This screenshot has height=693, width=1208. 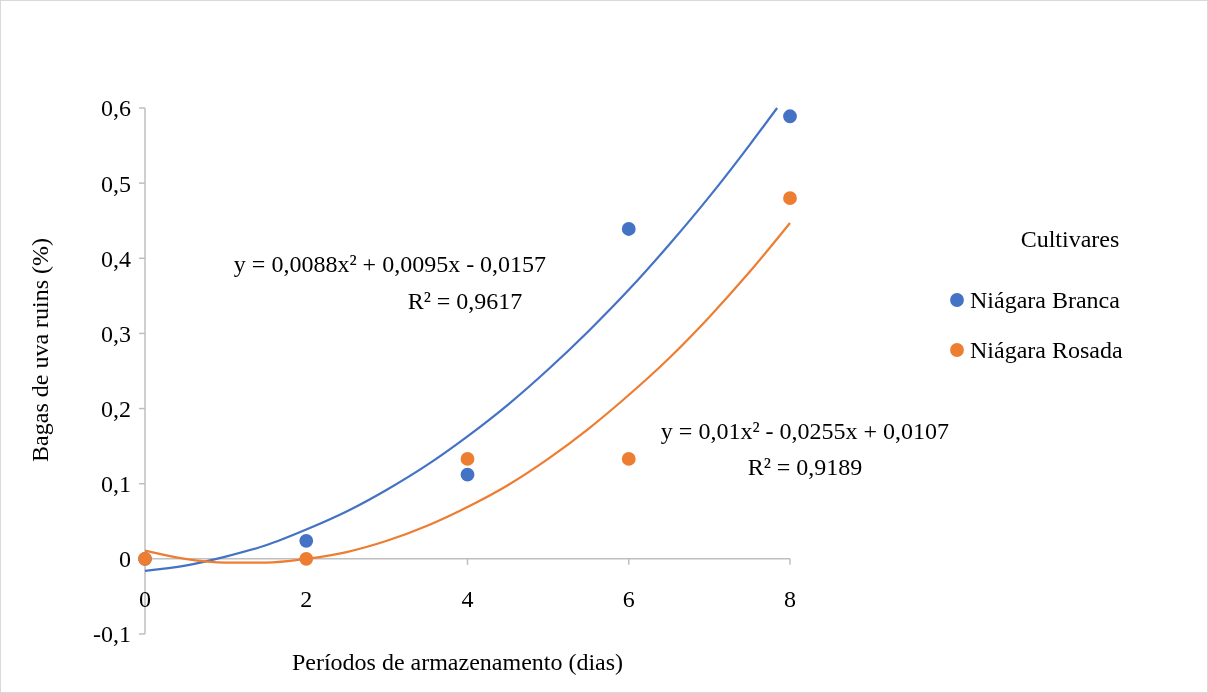 What do you see at coordinates (390, 264) in the screenshot?
I see `annotation: y = 0,0088x² + 0,0095x - 0,0157` at bounding box center [390, 264].